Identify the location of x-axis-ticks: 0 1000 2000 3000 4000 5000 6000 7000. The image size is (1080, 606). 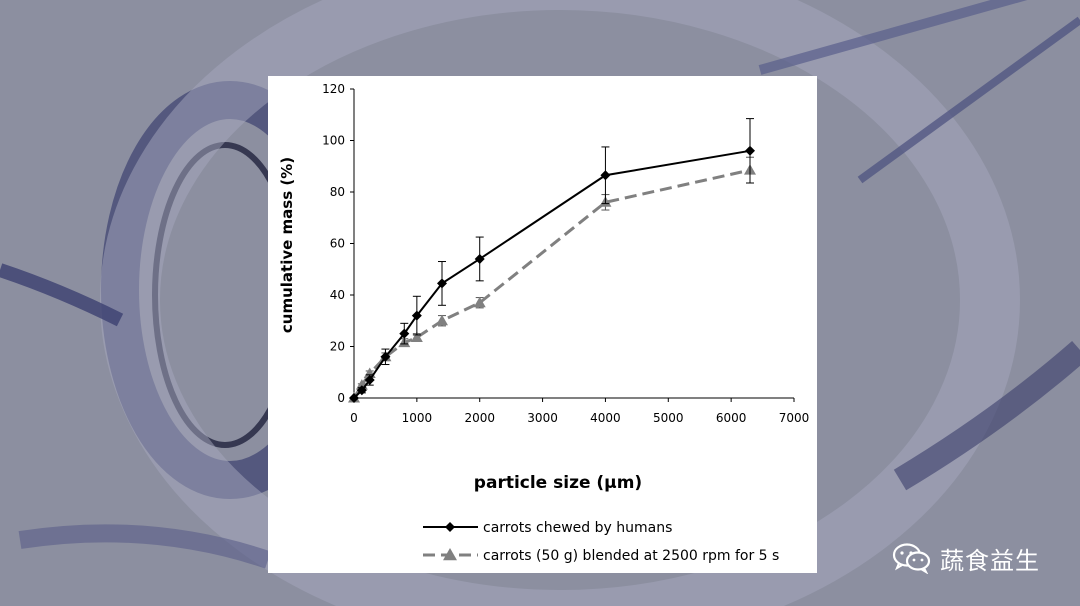
(579, 411).